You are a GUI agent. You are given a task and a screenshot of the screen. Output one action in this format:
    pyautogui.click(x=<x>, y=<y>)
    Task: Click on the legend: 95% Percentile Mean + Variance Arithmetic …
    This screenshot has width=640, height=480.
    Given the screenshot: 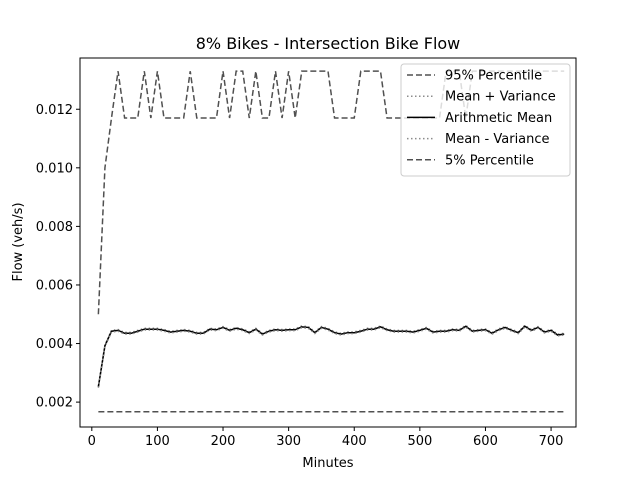 What is the action you would take?
    pyautogui.click(x=485, y=120)
    